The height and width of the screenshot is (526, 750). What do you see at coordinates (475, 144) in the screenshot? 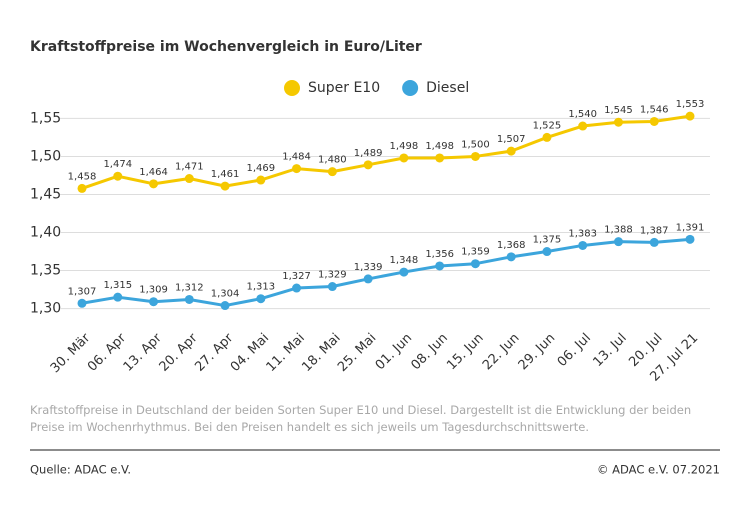
I see `data-label: 1,500` at bounding box center [475, 144].